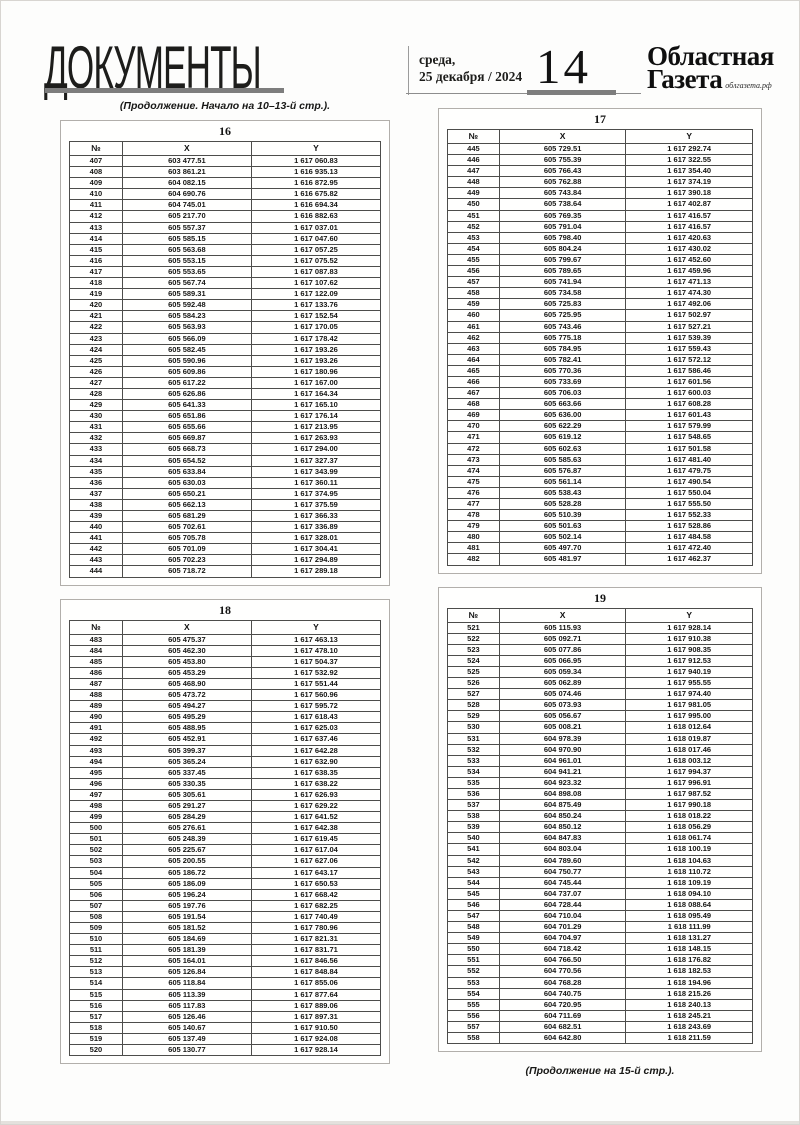  What do you see at coordinates (316, 394) in the screenshot?
I see `cell-y: 1 617 164.34` at bounding box center [316, 394].